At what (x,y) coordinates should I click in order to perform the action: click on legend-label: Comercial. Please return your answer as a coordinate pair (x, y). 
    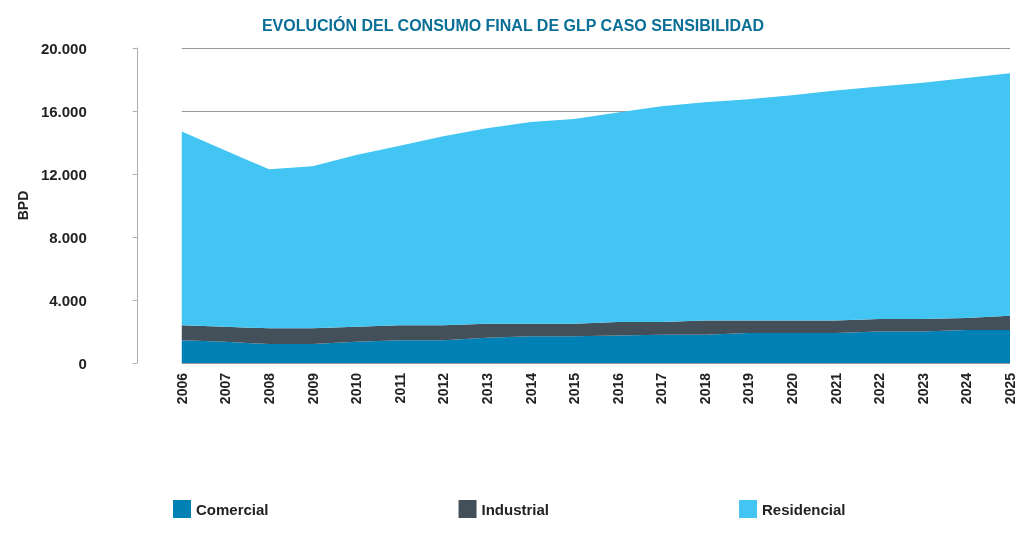
    Looking at the image, I should click on (232, 509).